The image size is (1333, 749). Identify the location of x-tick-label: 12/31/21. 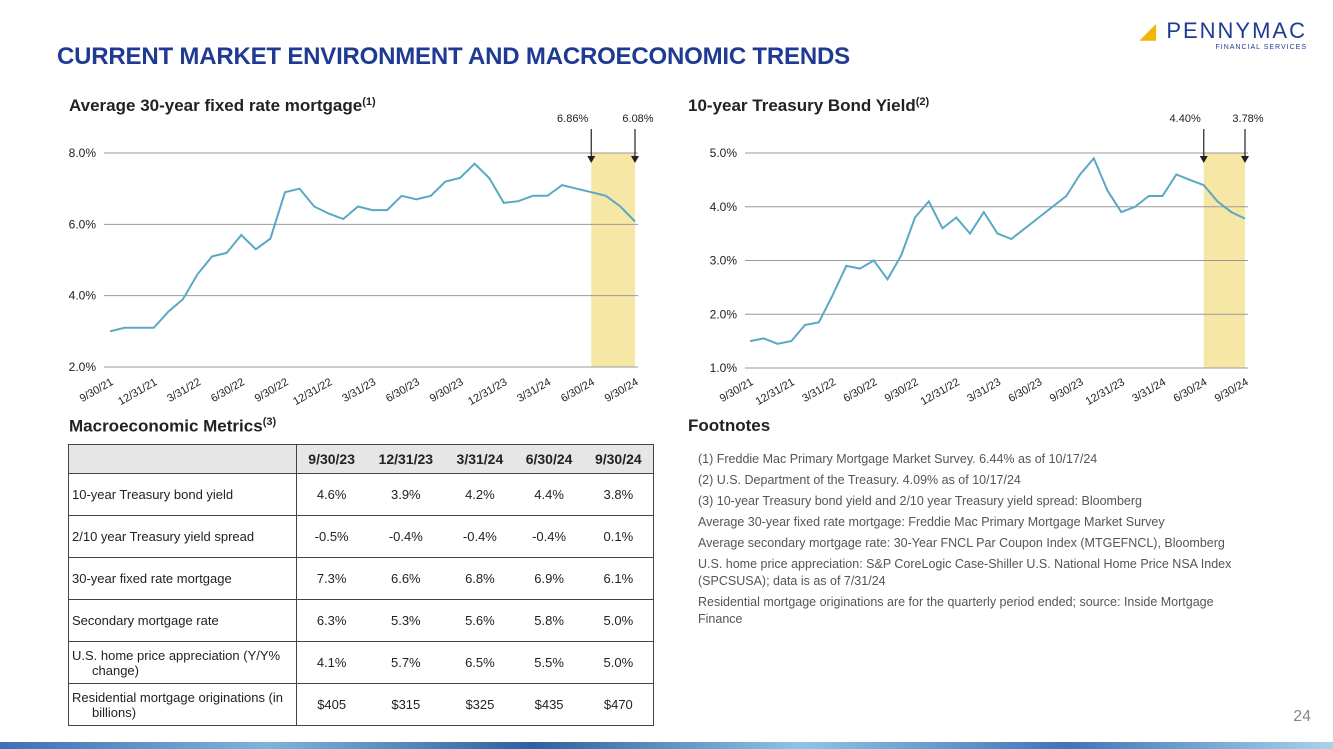
(775, 392).